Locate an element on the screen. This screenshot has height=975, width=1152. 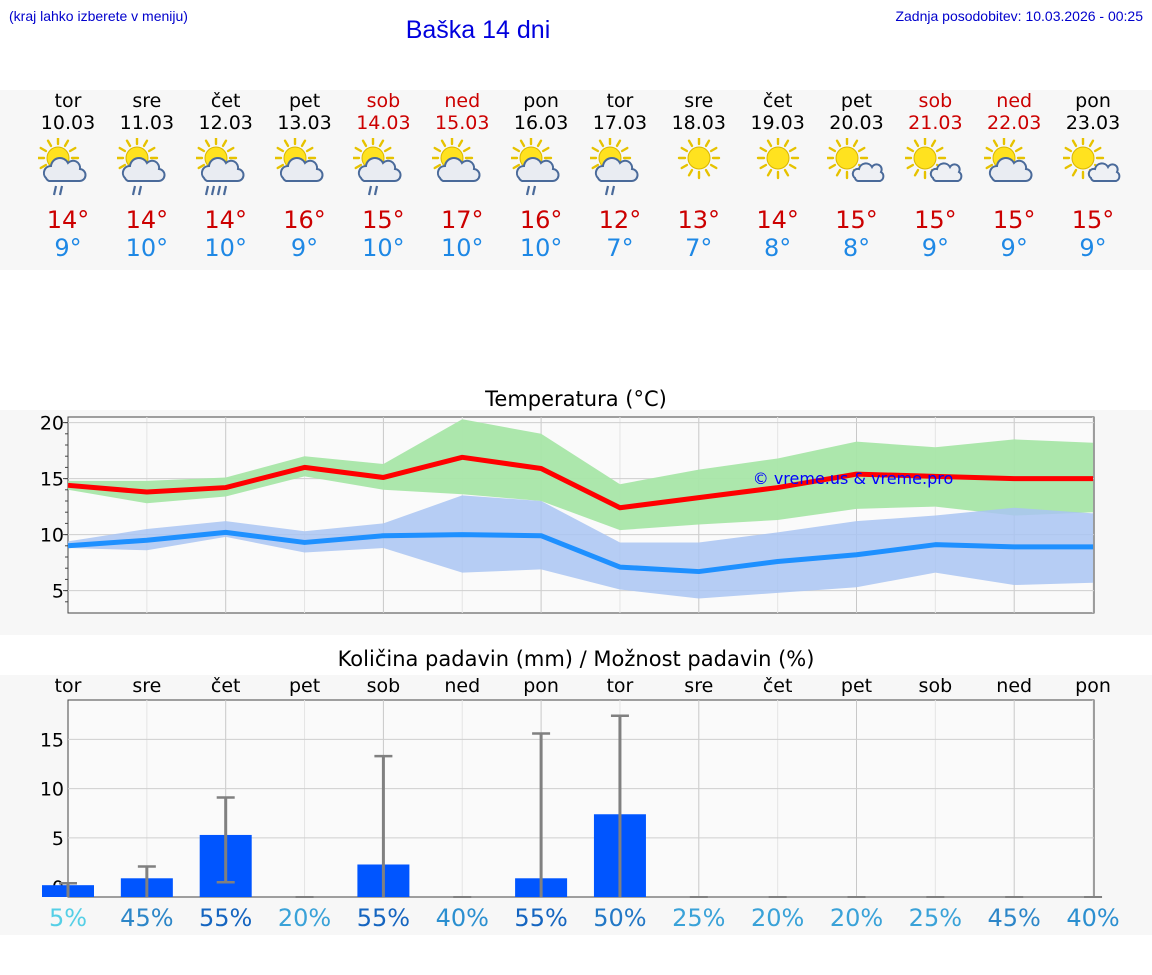
temp-max: 12° is located at coordinates (620, 220).